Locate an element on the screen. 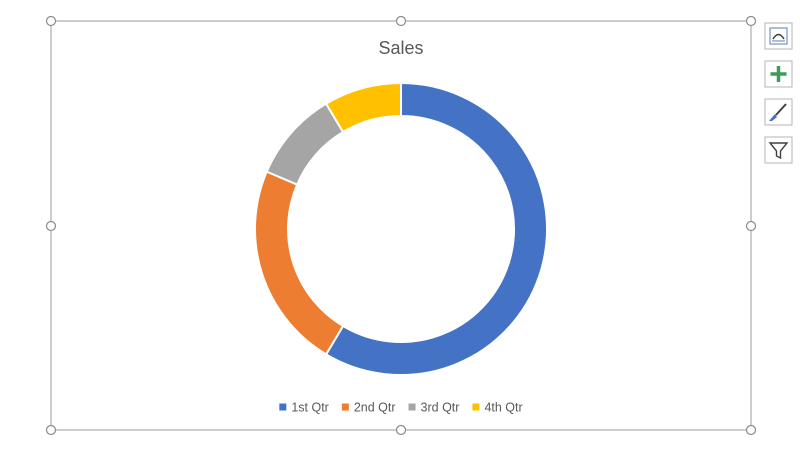 This screenshot has width=800, height=450. legend-label: 3rd Qtr is located at coordinates (440, 407).